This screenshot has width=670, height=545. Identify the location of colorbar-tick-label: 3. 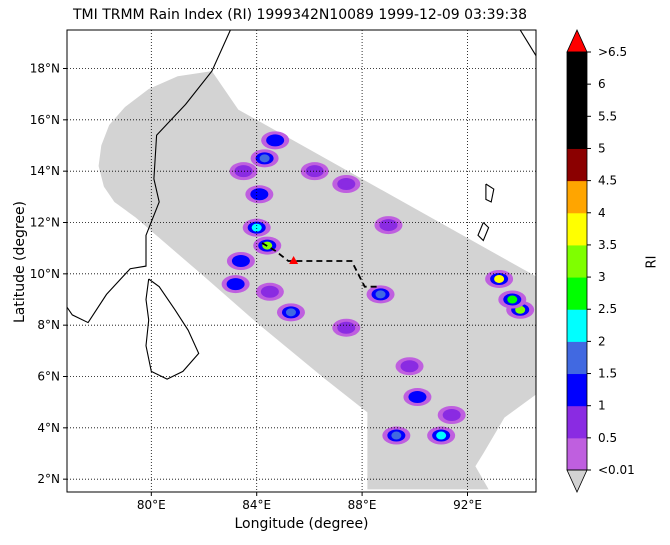
(602, 277).